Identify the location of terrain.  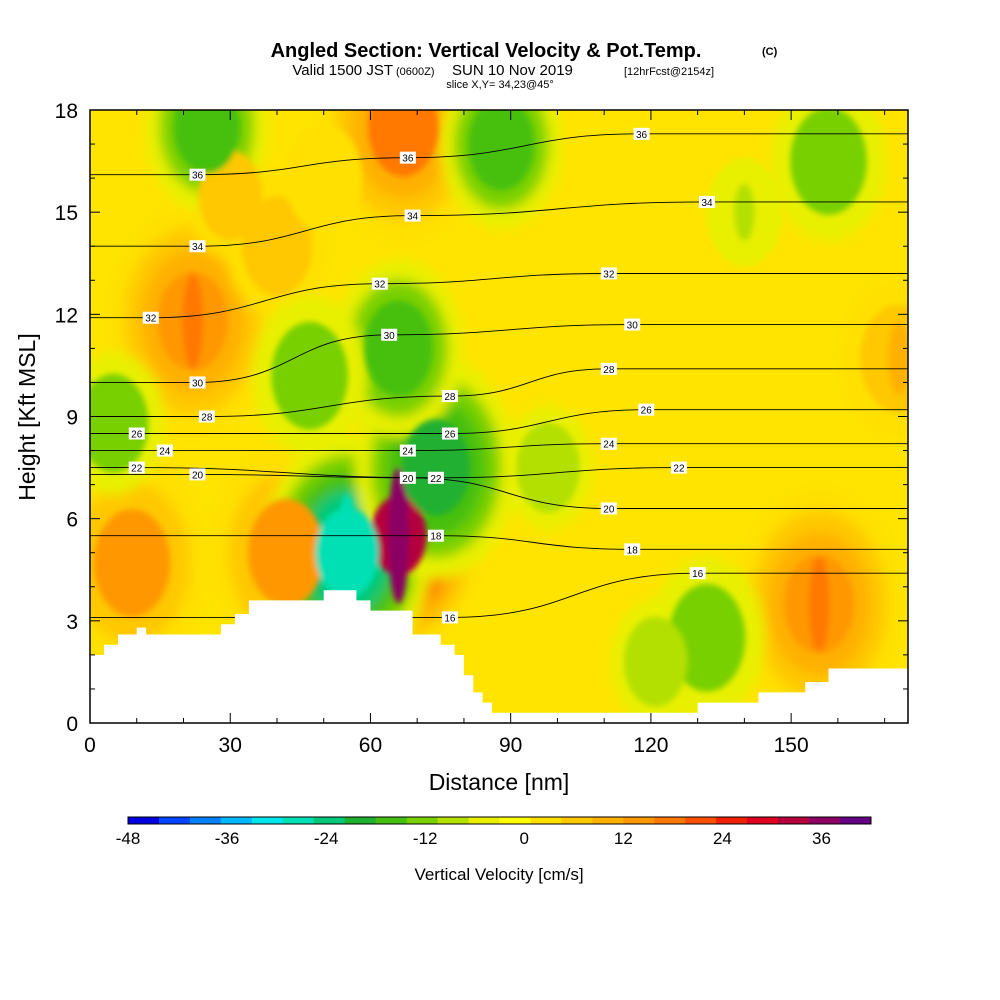
(499, 656).